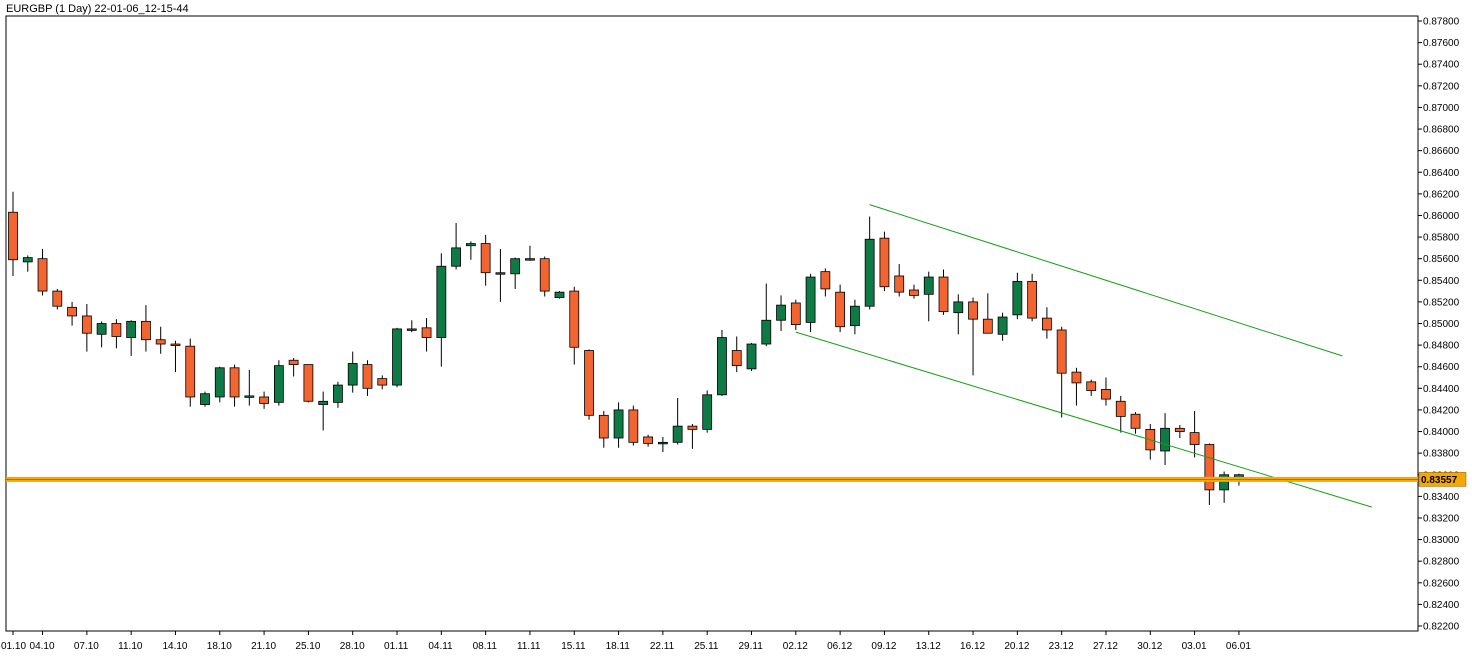 The image size is (1472, 671). I want to click on x-tick-label: 25.11, so click(706, 646).